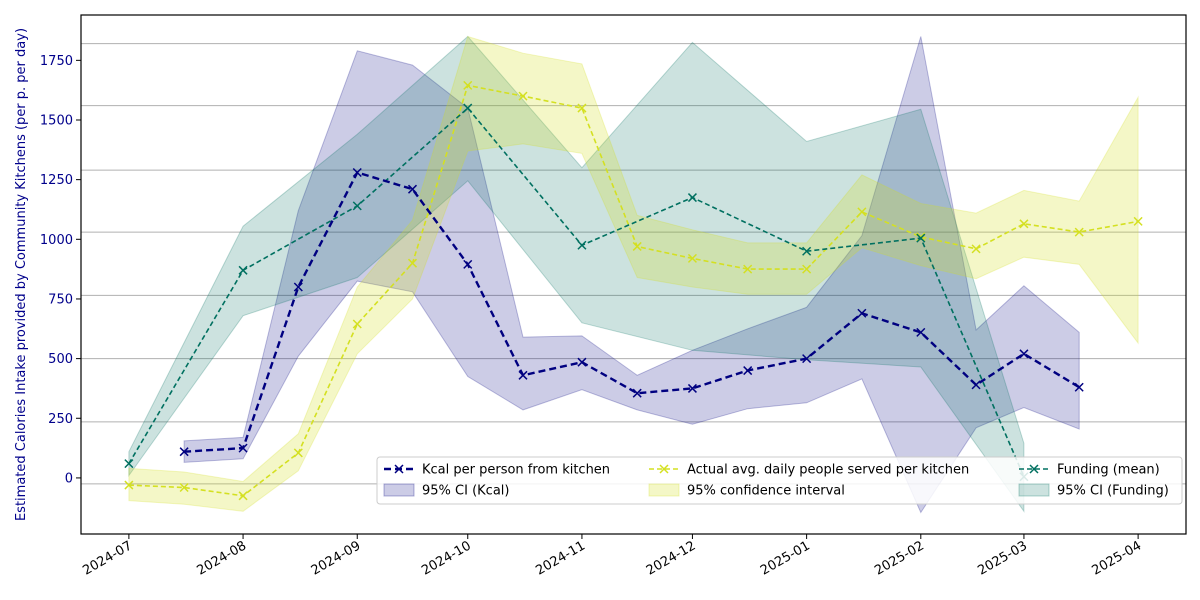 Image resolution: width=1200 pixels, height=600 pixels. I want to click on legend-entry-1: Kcal per person from kitchen, so click(497, 470).